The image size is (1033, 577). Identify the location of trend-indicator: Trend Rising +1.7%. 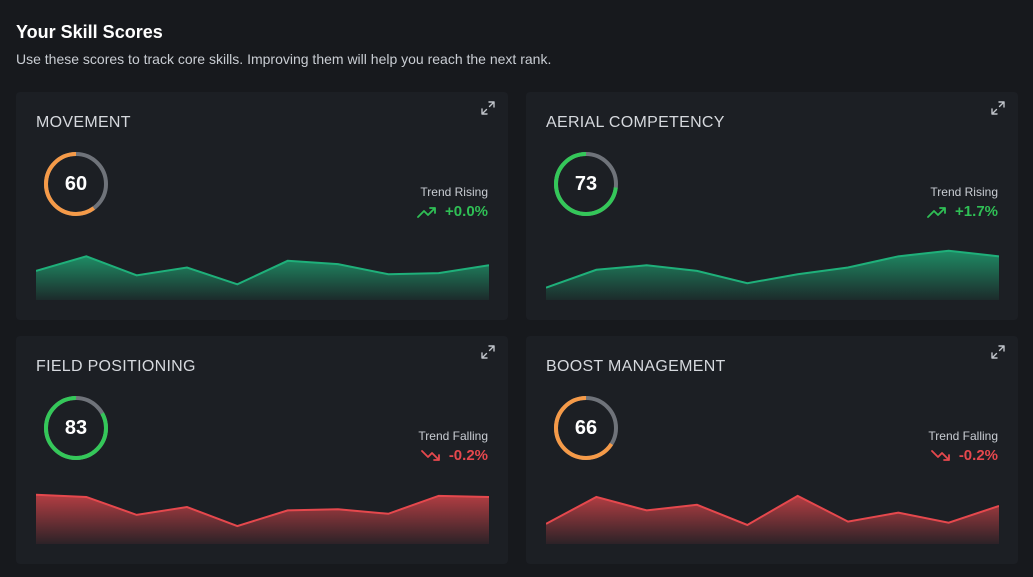
(962, 203).